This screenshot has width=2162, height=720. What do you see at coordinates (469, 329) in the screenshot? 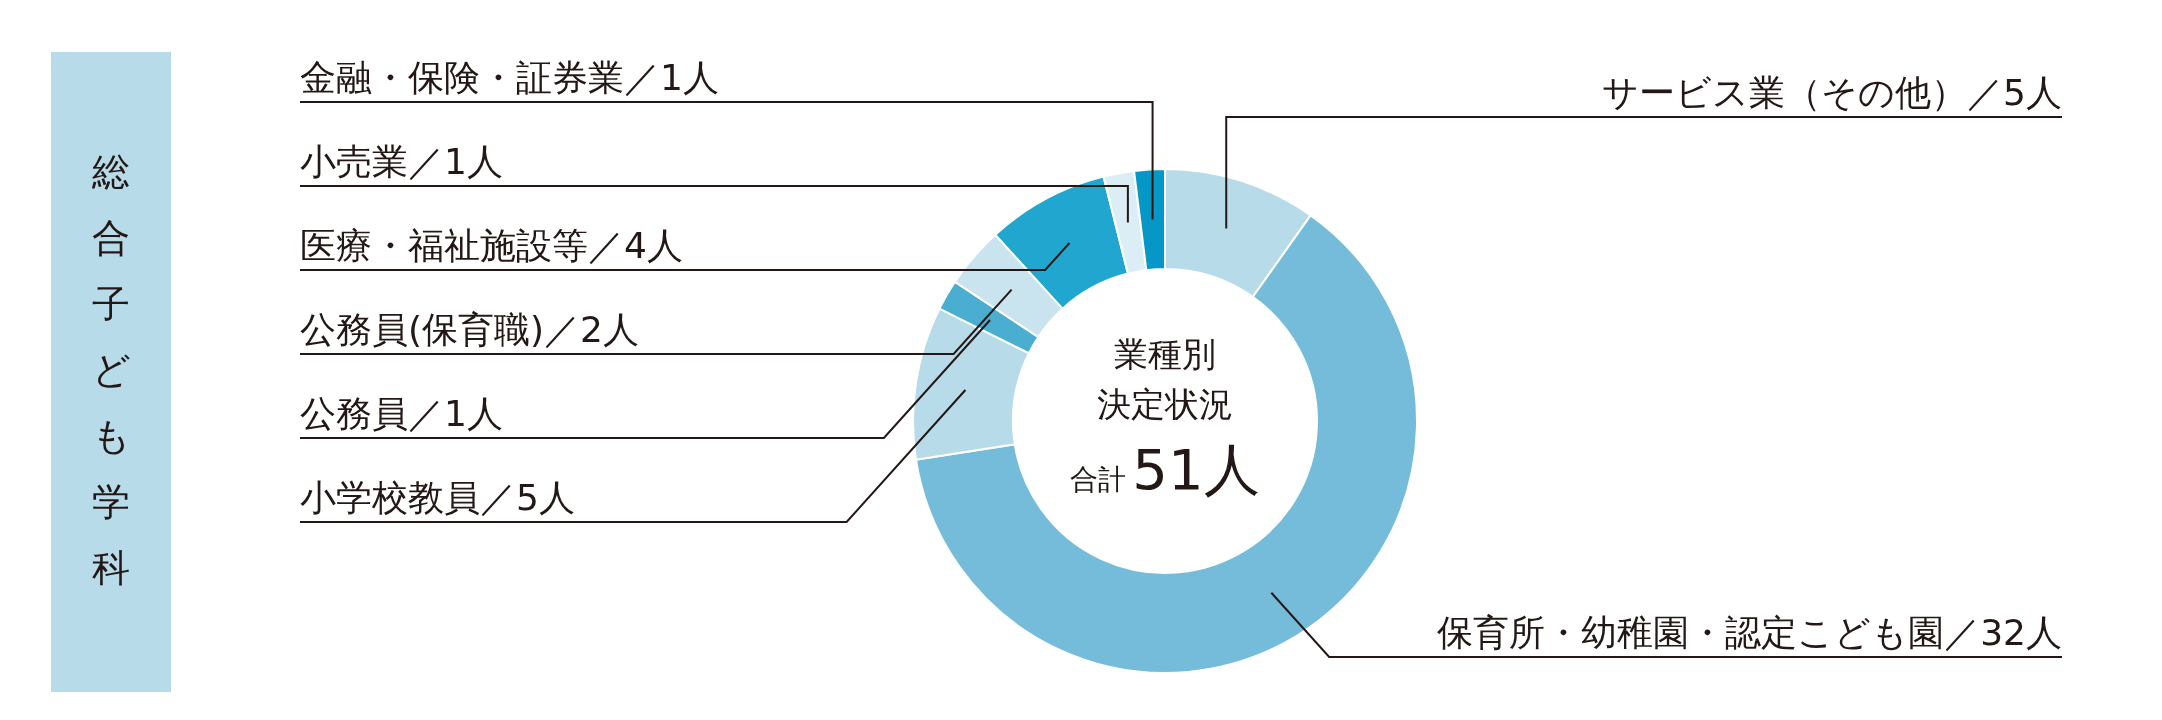
I see `slice-label: 公務員(保育職)／2人` at bounding box center [469, 329].